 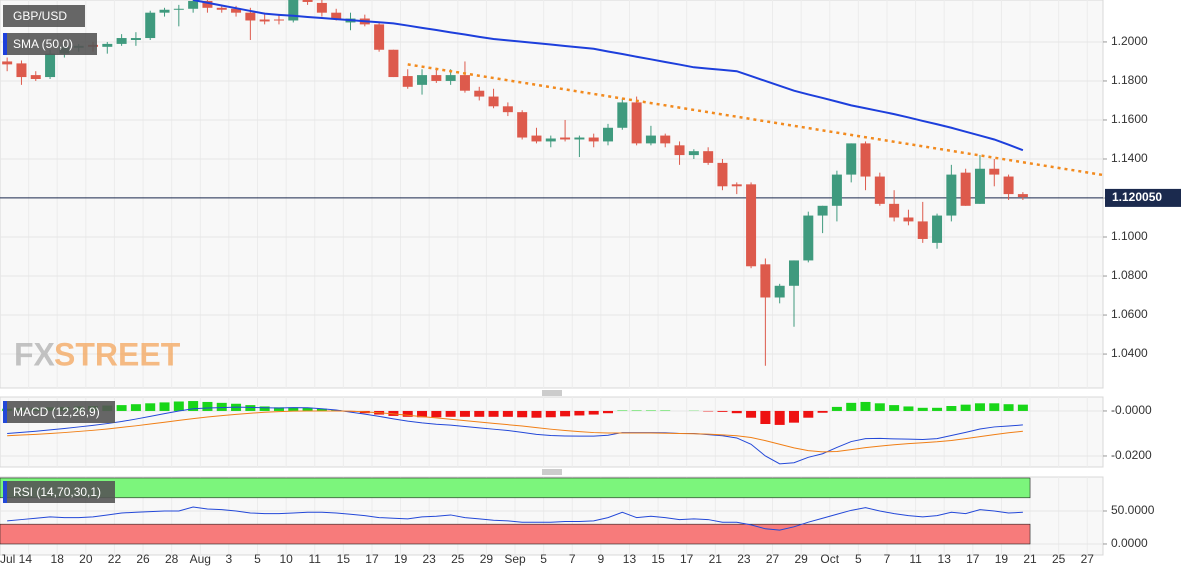 What do you see at coordinates (658, 559) in the screenshot?
I see `x-tick-label: 15` at bounding box center [658, 559].